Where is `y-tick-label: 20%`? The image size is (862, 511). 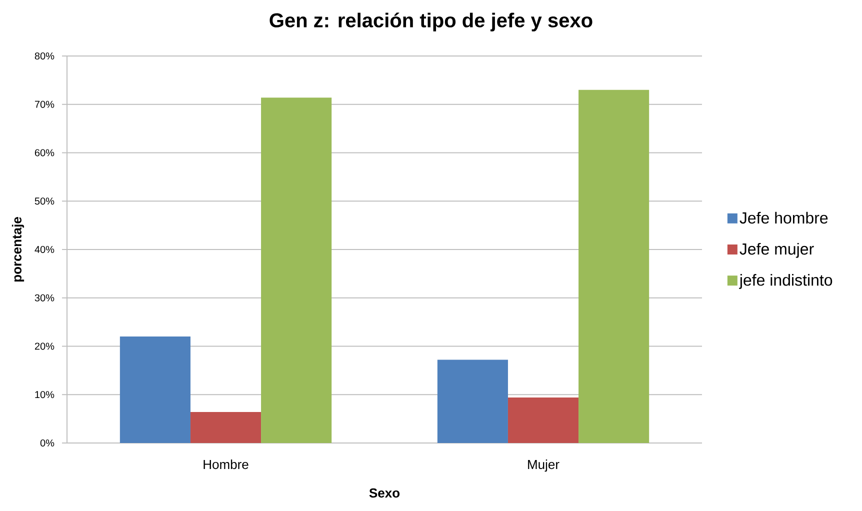 y-tick-label: 20% is located at coordinates (44, 346).